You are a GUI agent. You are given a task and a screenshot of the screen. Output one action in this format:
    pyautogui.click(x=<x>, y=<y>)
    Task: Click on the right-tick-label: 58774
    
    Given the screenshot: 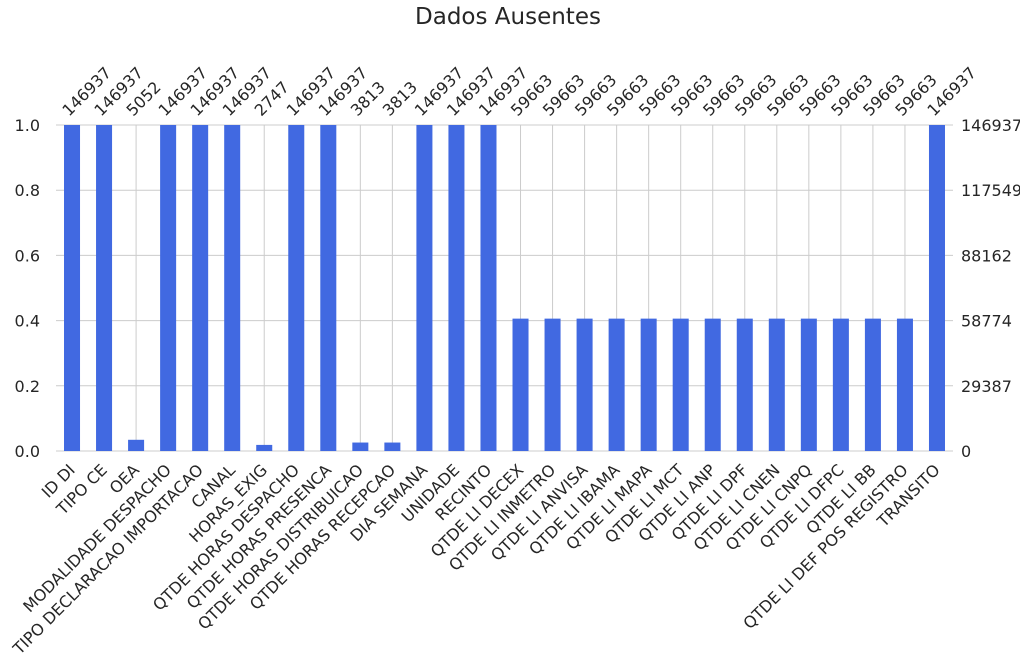 What is the action you would take?
    pyautogui.click(x=986, y=321)
    